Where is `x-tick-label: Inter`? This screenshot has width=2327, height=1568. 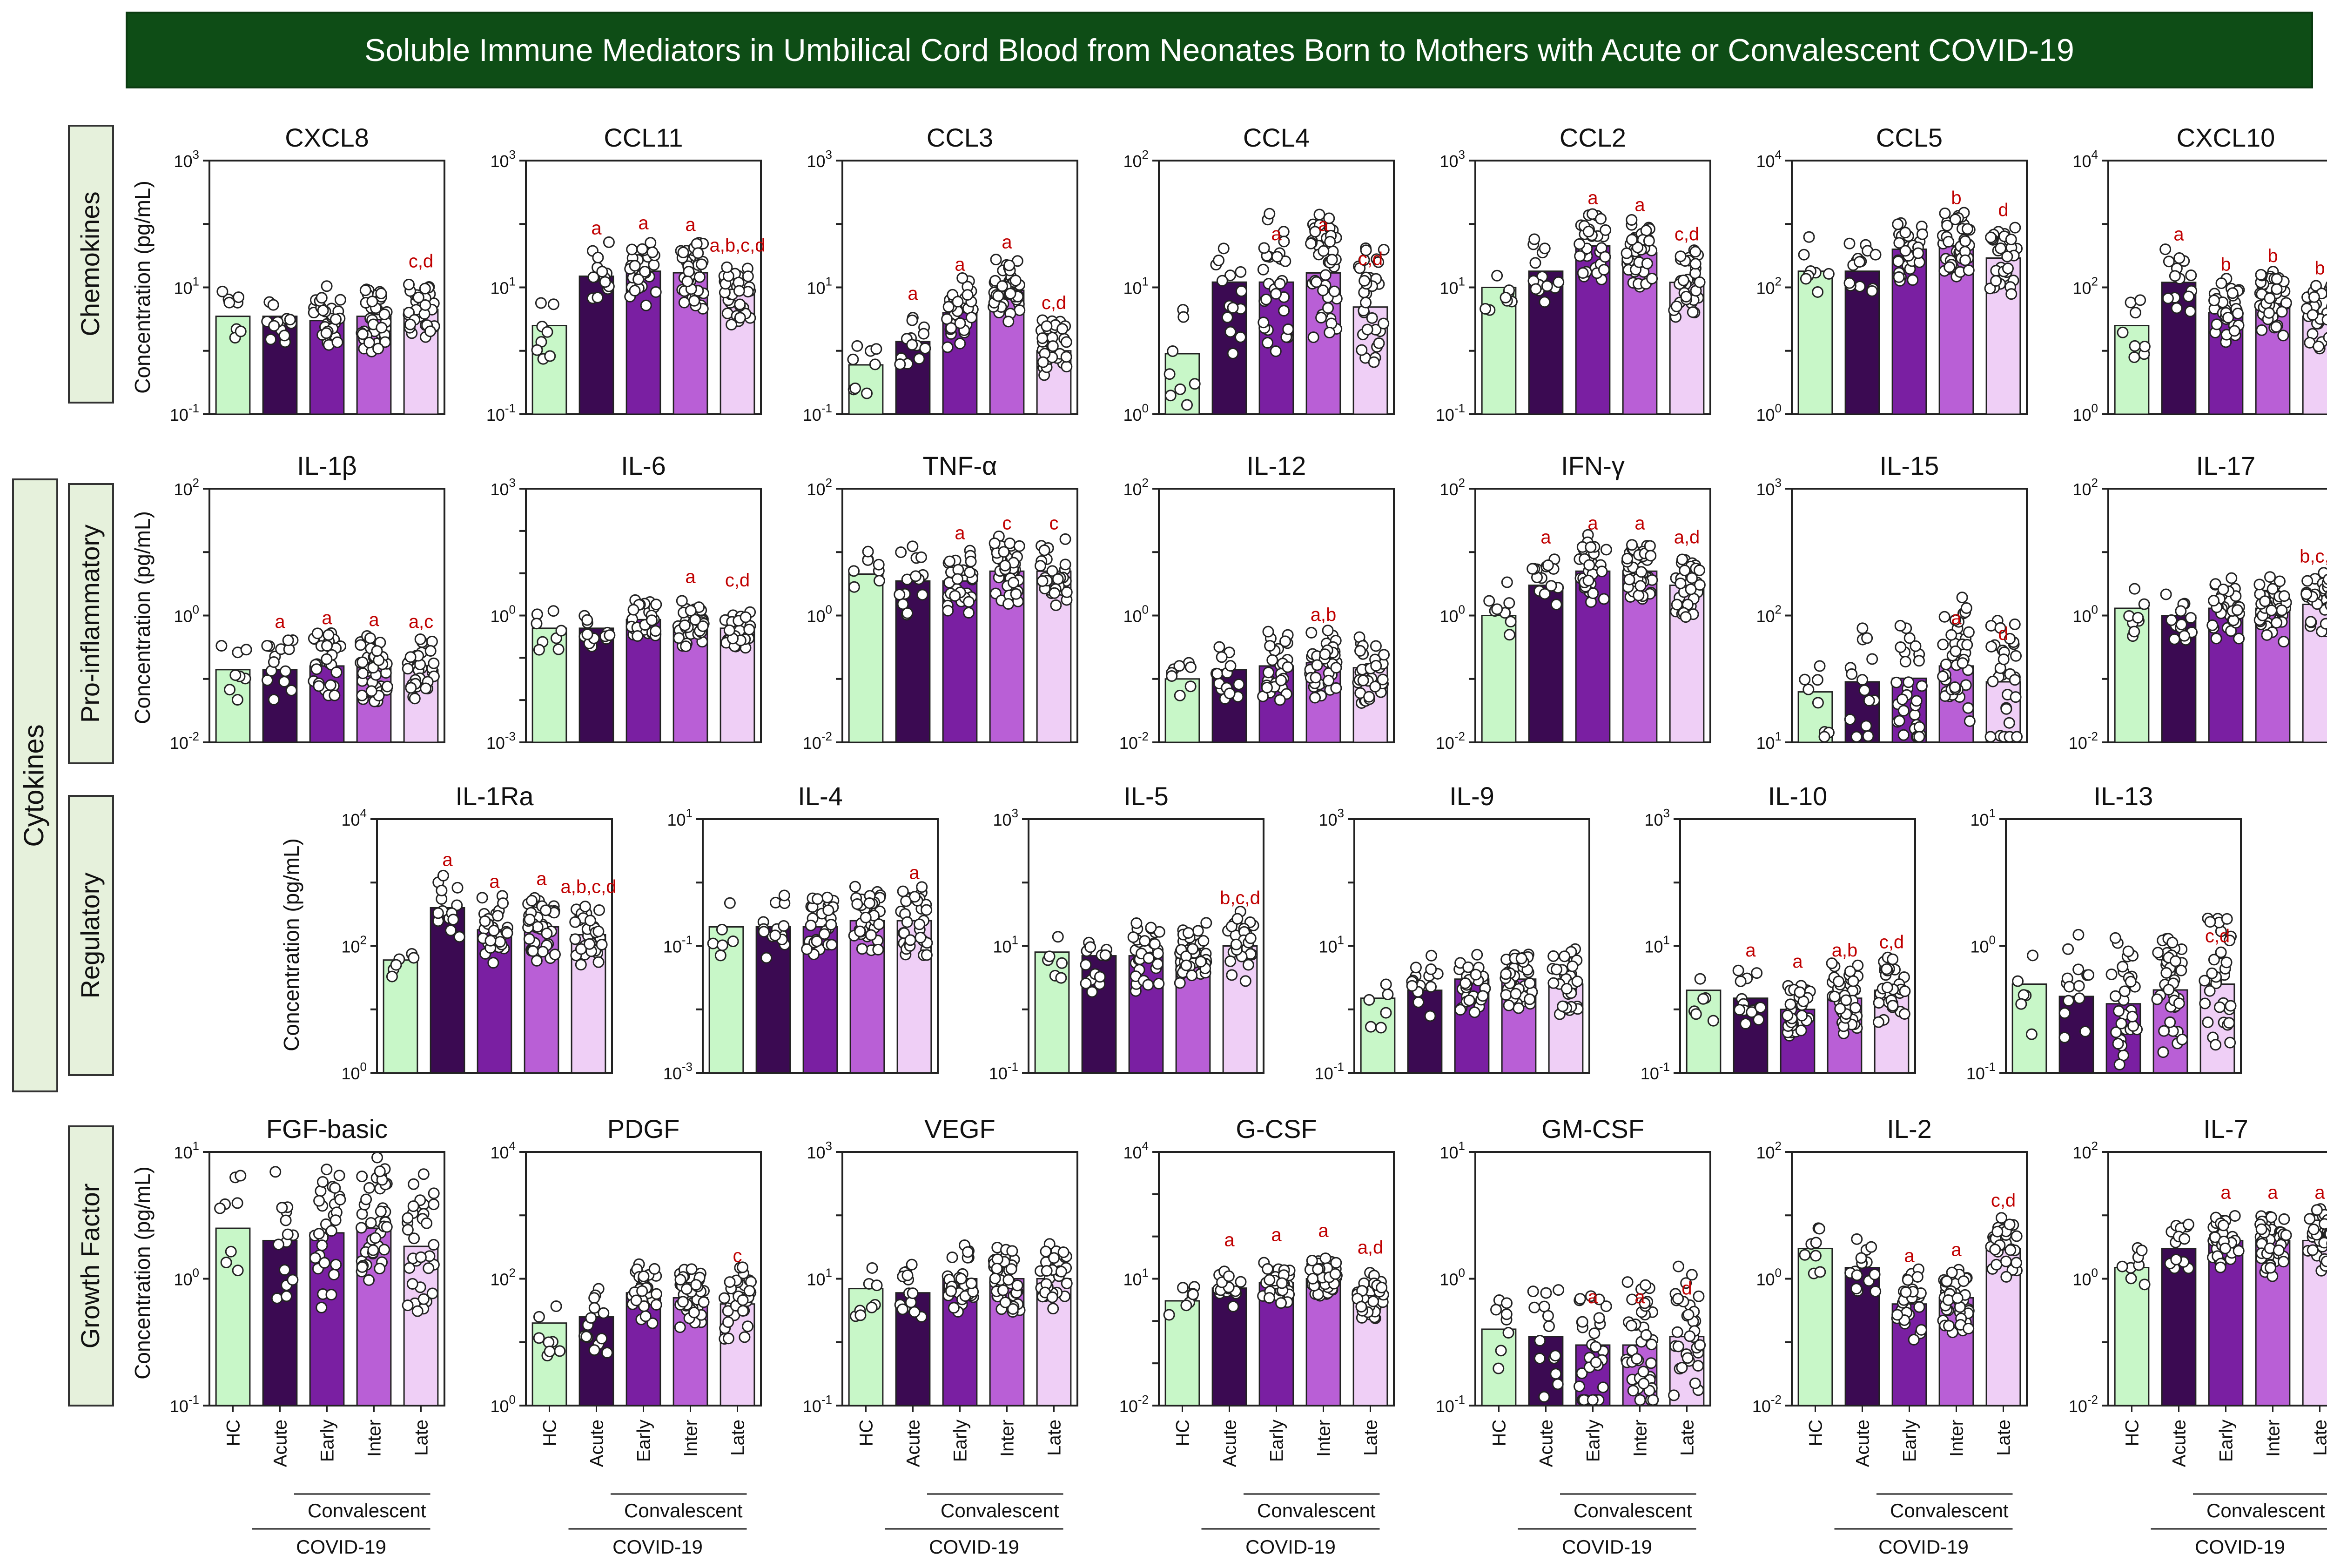
x-tick-label: Inter is located at coordinates (691, 1438).